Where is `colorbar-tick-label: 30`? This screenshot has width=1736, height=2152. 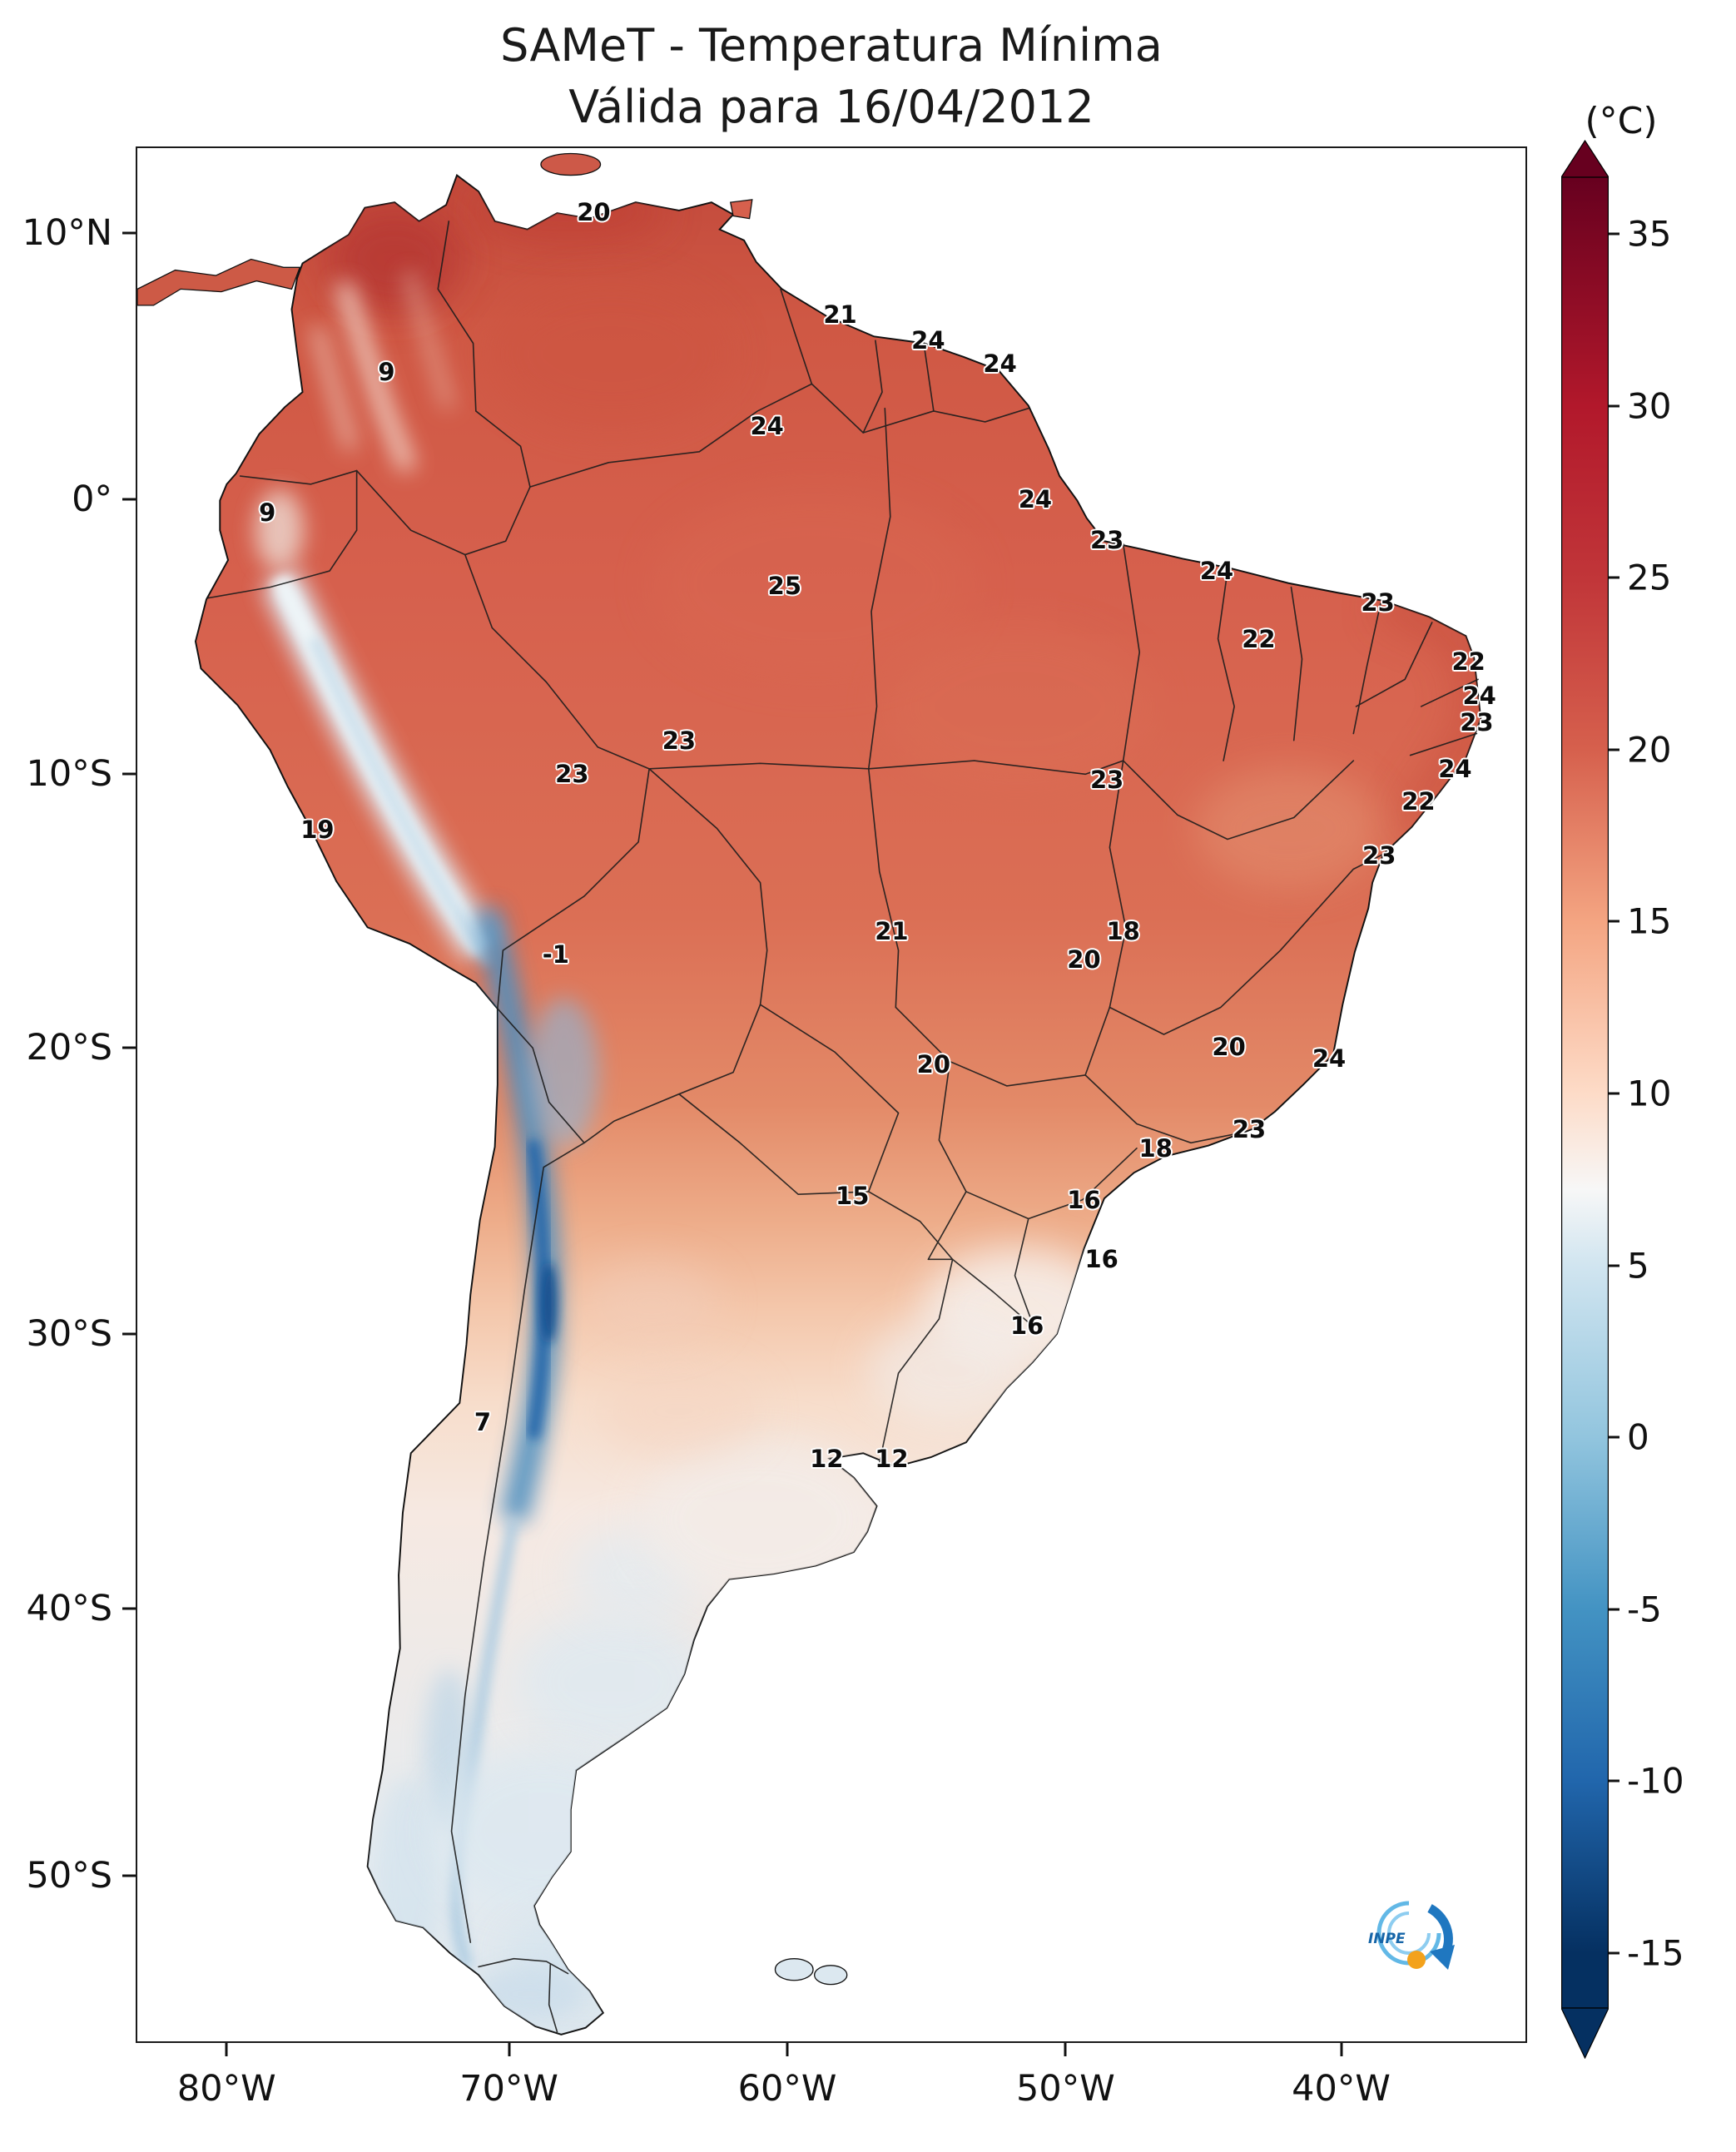 colorbar-tick-label: 30 is located at coordinates (1649, 406).